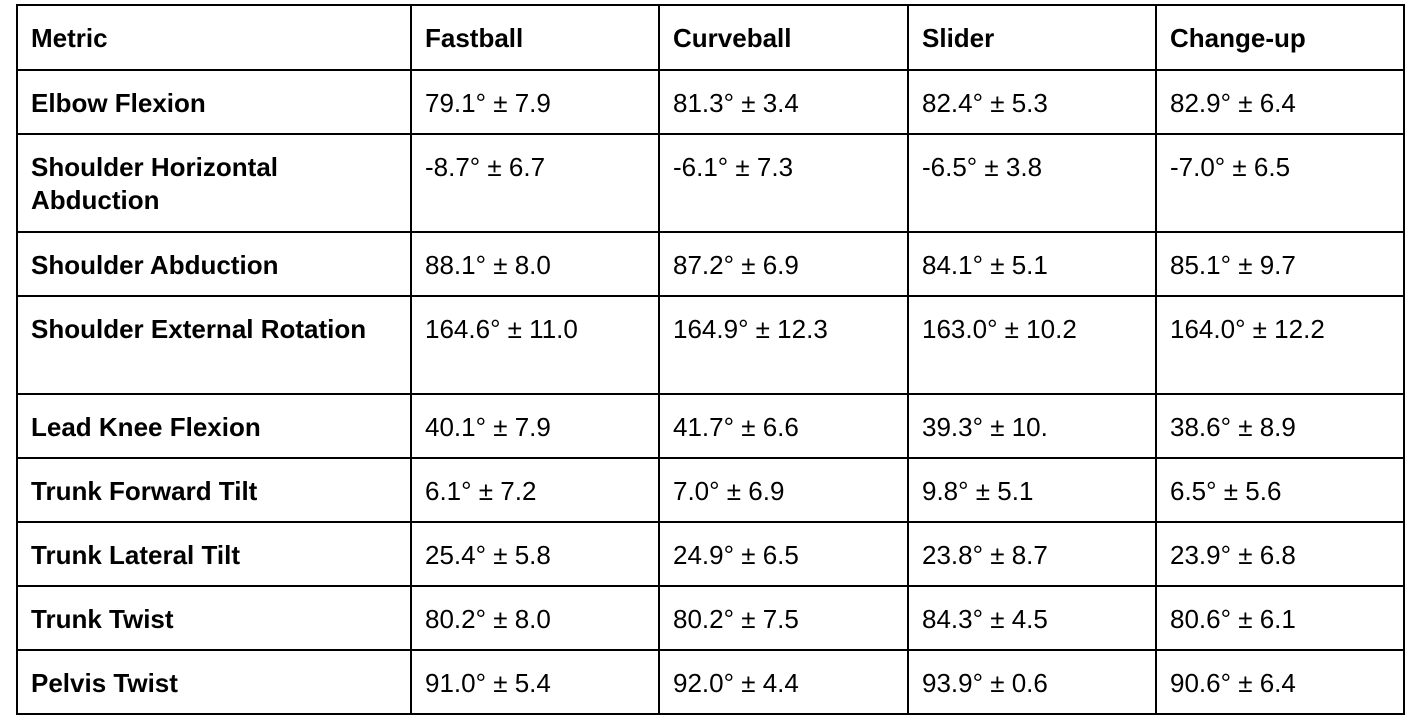 The image size is (1412, 720). What do you see at coordinates (214, 345) in the screenshot?
I see `metric-cell: Shoulder External Rotation` at bounding box center [214, 345].